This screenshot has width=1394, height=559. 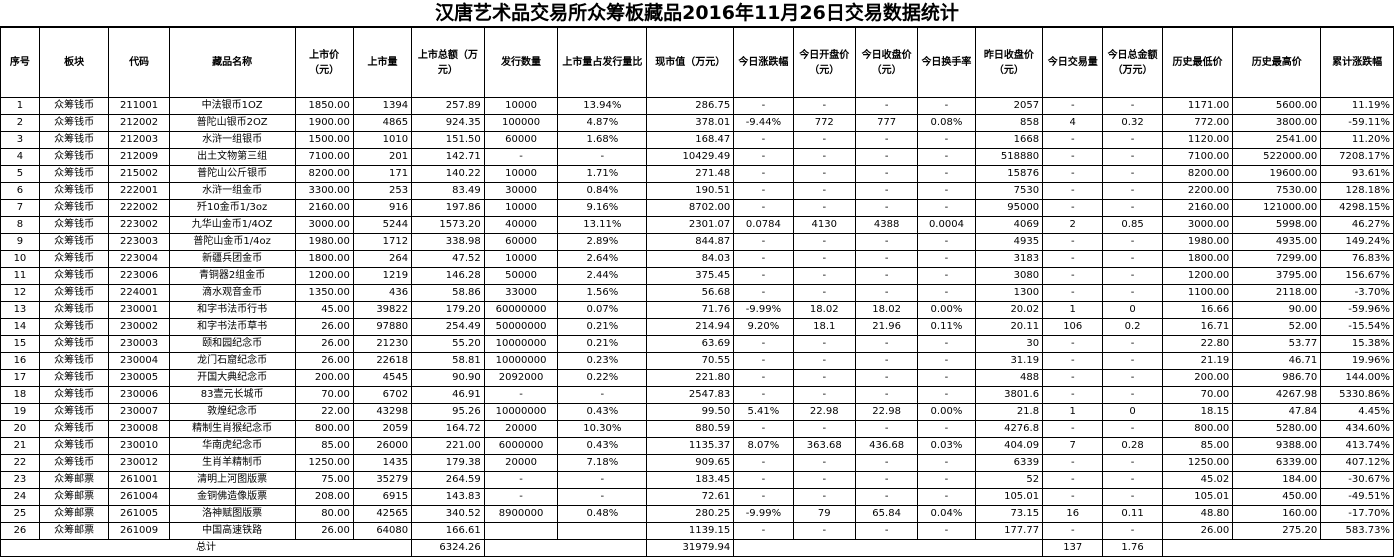 I want to click on table-cell: 100000, so click(x=521, y=123).